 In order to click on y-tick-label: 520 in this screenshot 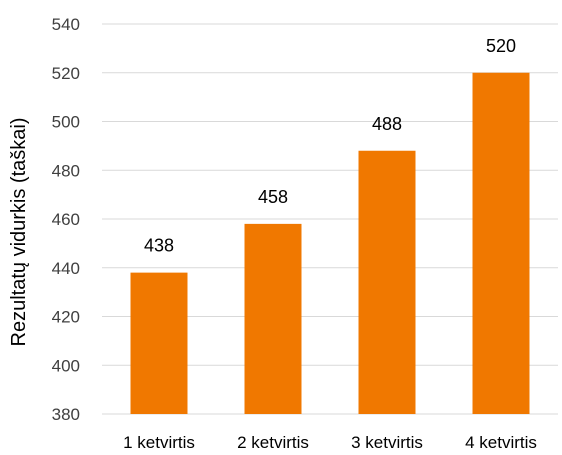, I will do `click(66, 73)`.